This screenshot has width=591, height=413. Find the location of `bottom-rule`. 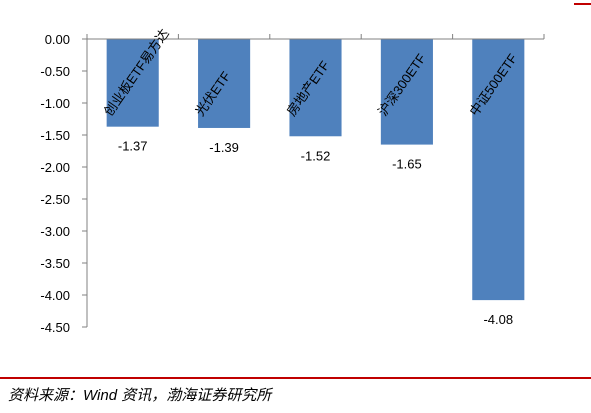

bottom-rule is located at coordinates (295, 378).